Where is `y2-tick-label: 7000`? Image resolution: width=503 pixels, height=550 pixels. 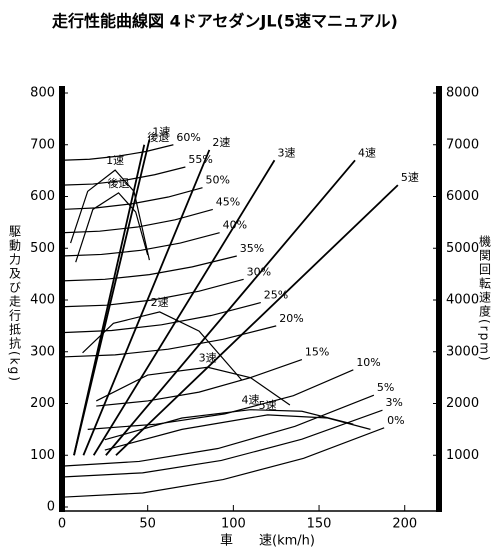 y2-tick-label: 7000 is located at coordinates (462, 144).